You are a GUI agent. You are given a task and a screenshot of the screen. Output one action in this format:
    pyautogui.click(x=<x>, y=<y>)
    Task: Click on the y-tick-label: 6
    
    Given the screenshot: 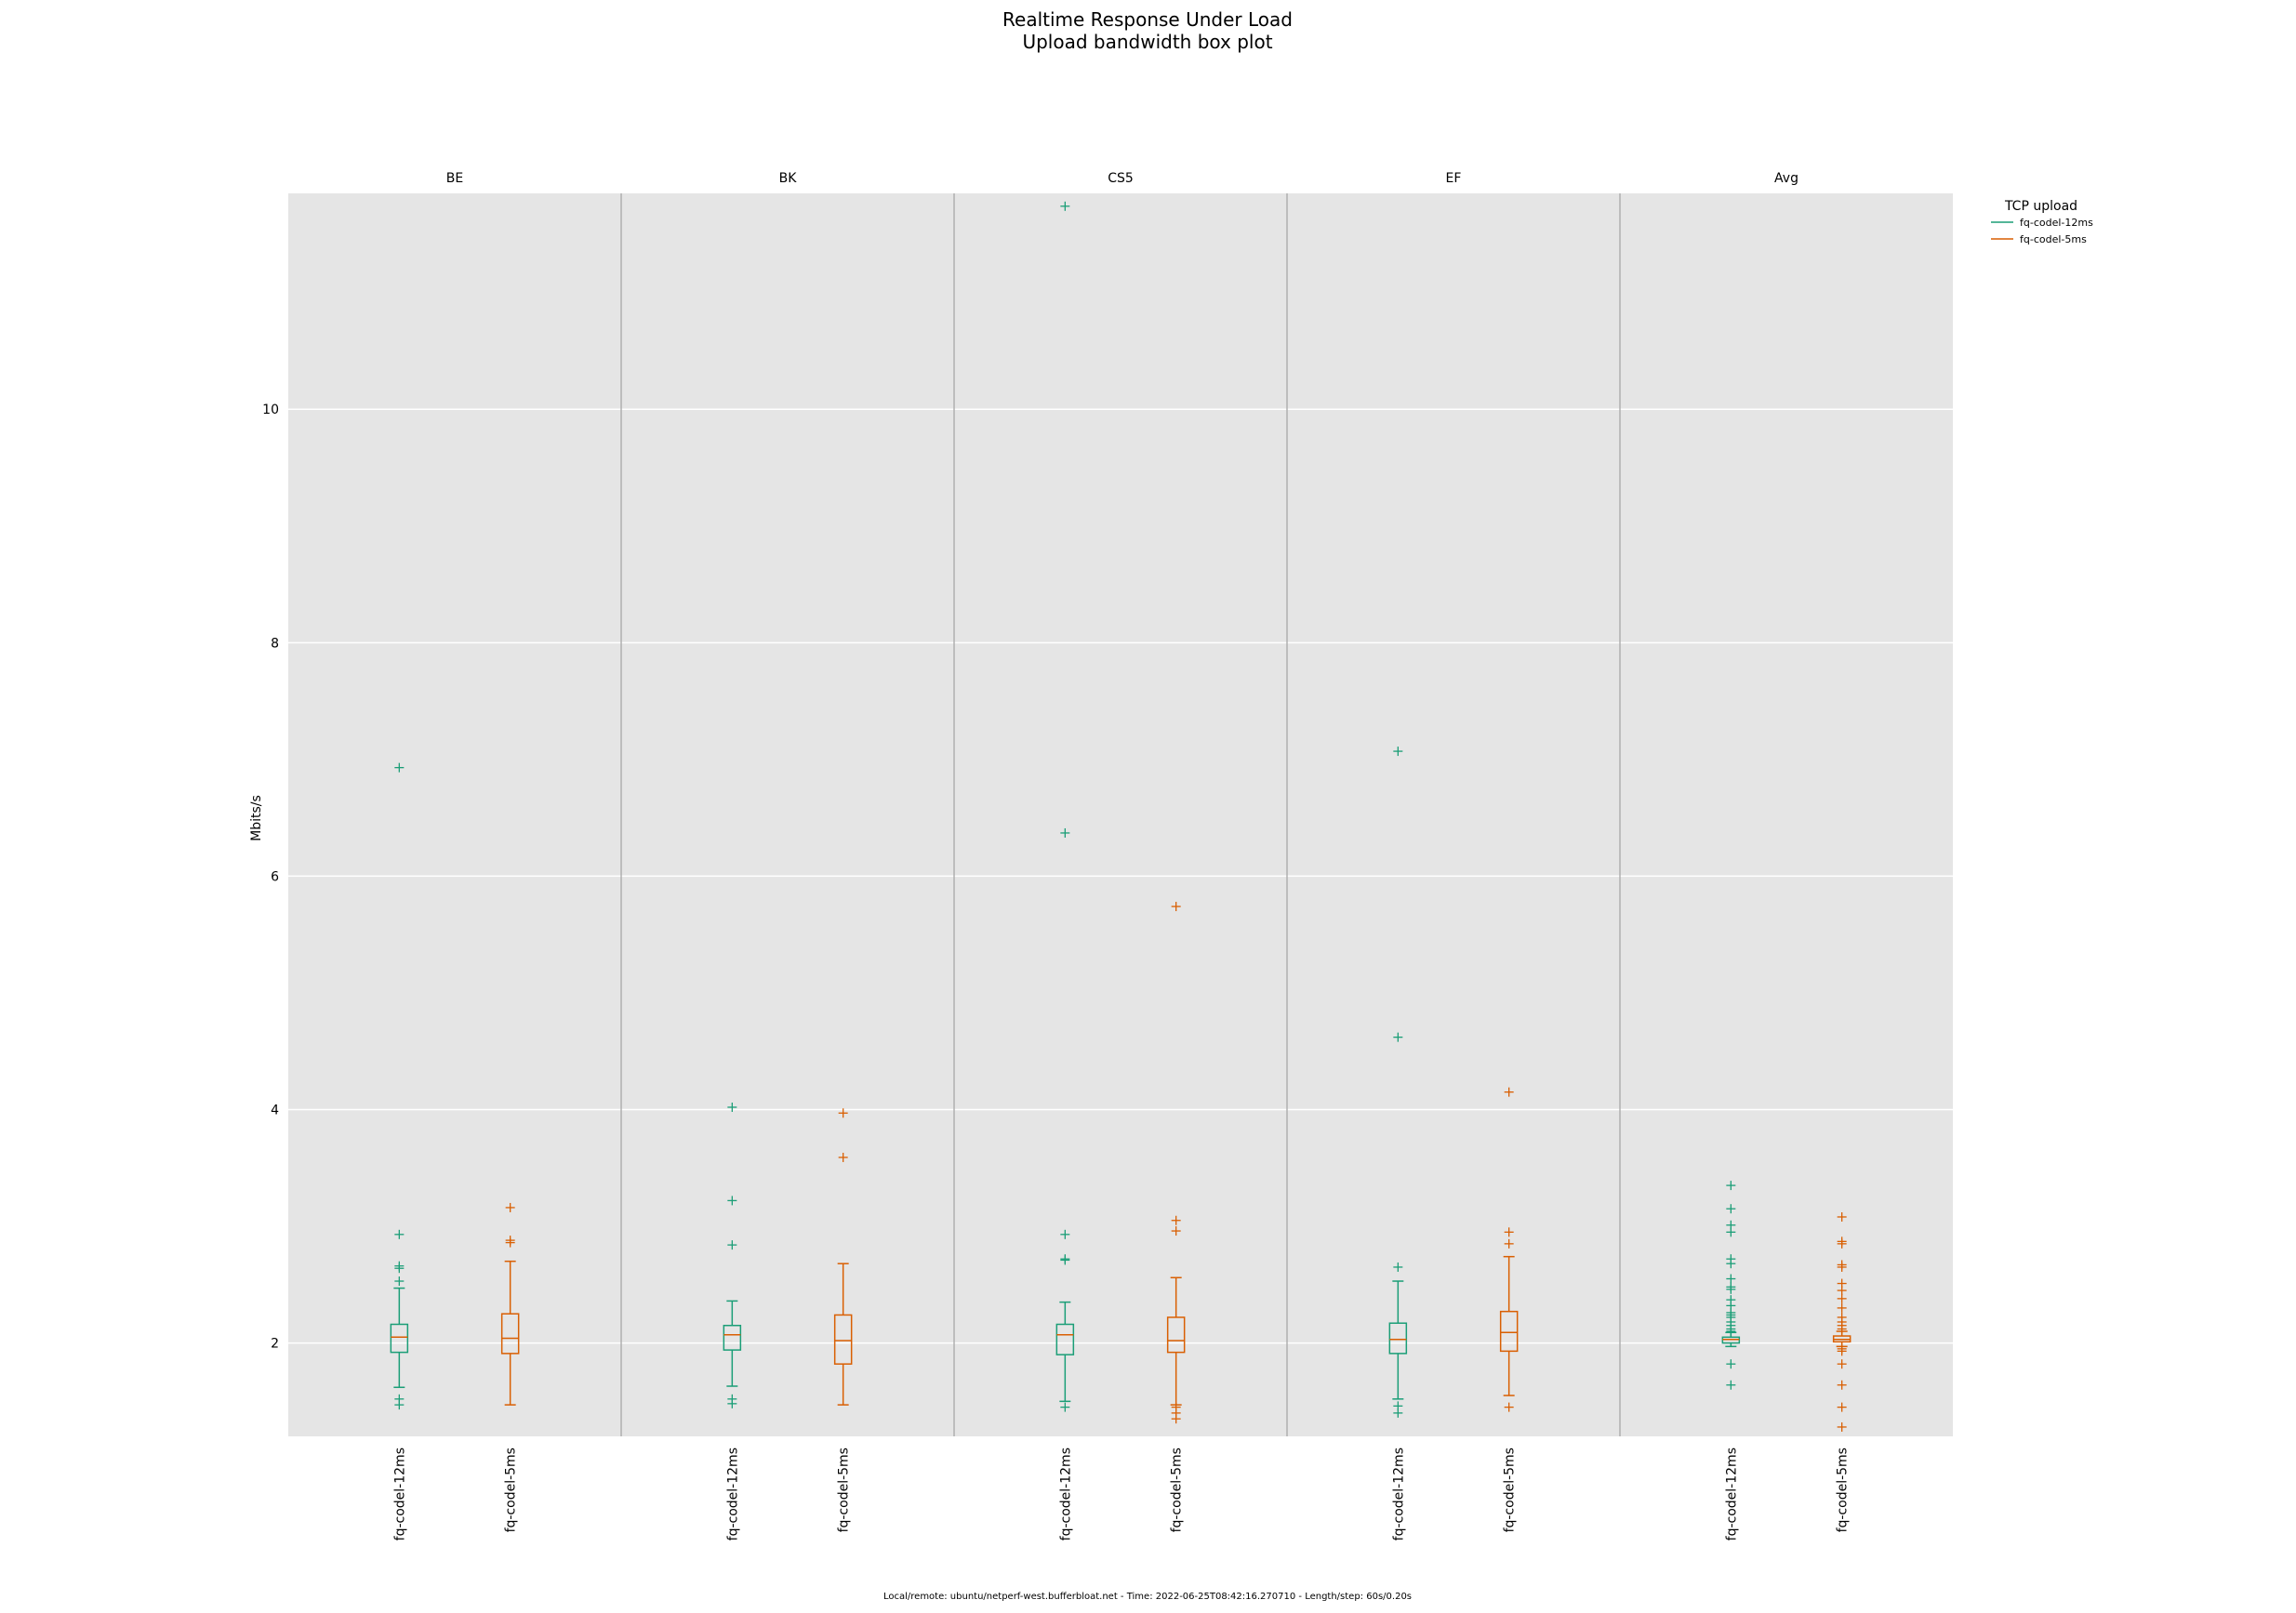 What is the action you would take?
    pyautogui.click(x=275, y=876)
    